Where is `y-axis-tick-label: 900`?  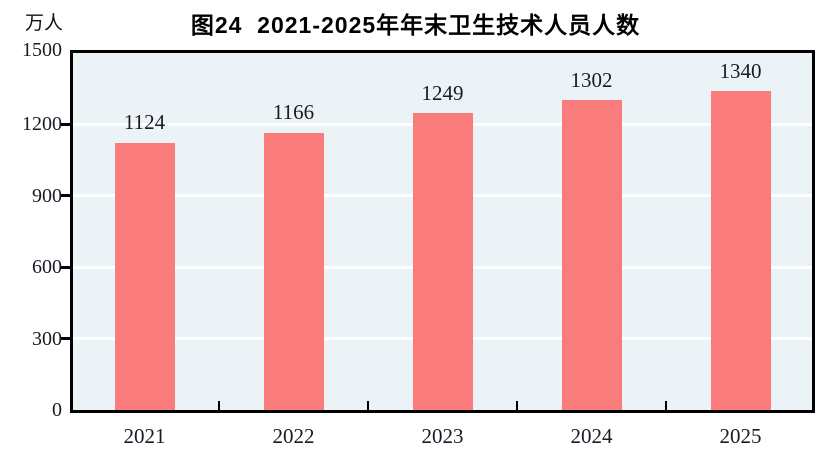
y-axis-tick-label: 900 is located at coordinates (47, 195).